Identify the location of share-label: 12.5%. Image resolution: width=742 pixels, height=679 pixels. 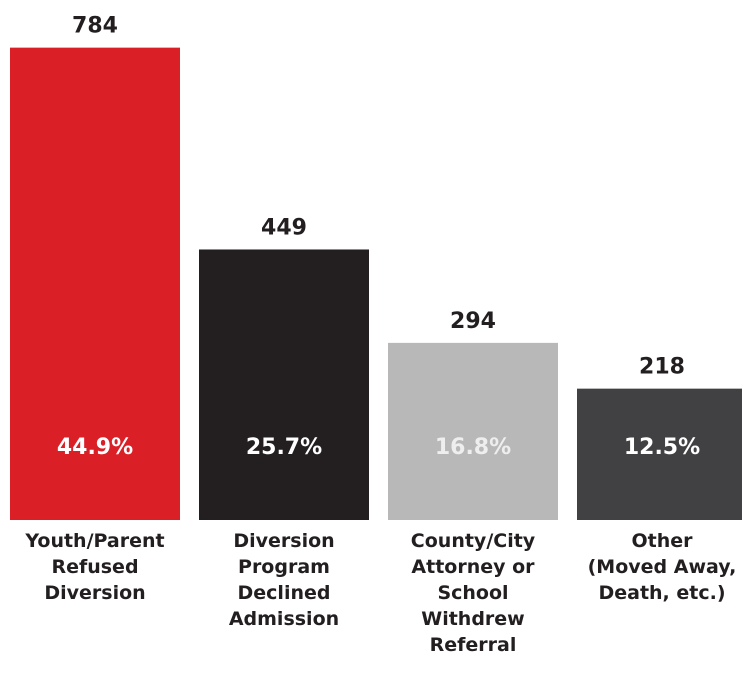
(662, 447).